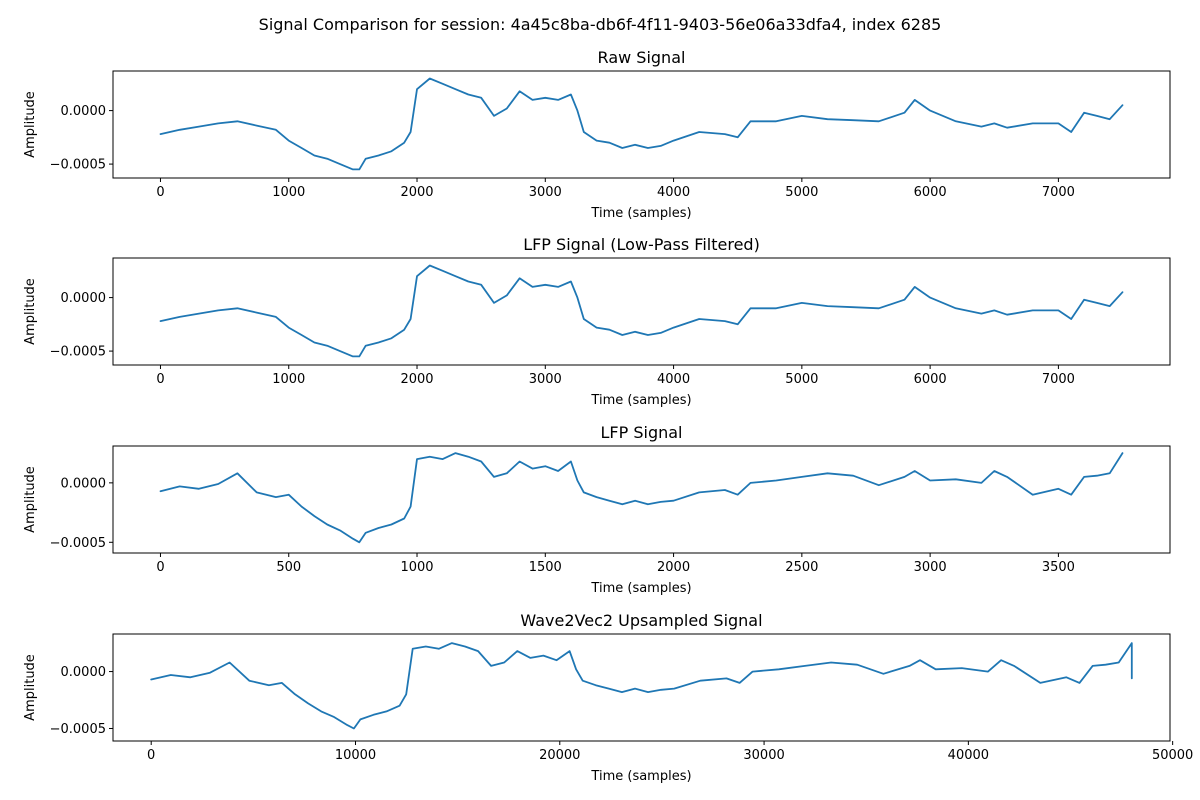 Image resolution: width=1200 pixels, height=800 pixels. Describe the element at coordinates (642, 57) in the screenshot. I see `subplot-title: Raw Signal` at that location.